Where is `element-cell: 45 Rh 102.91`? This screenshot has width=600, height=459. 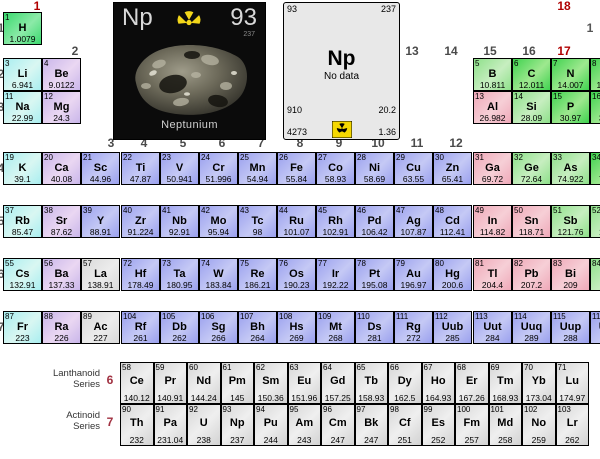
element-cell: 45 Rh 102.91 is located at coordinates (335, 221).